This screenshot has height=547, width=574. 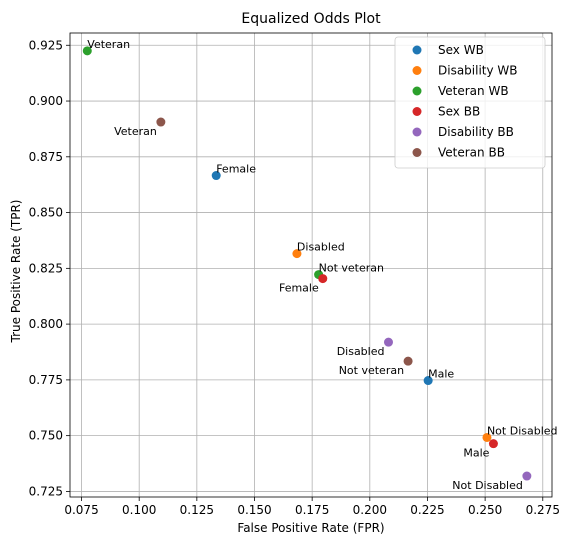 I want to click on legend-entry: Sex WB, so click(x=461, y=50).